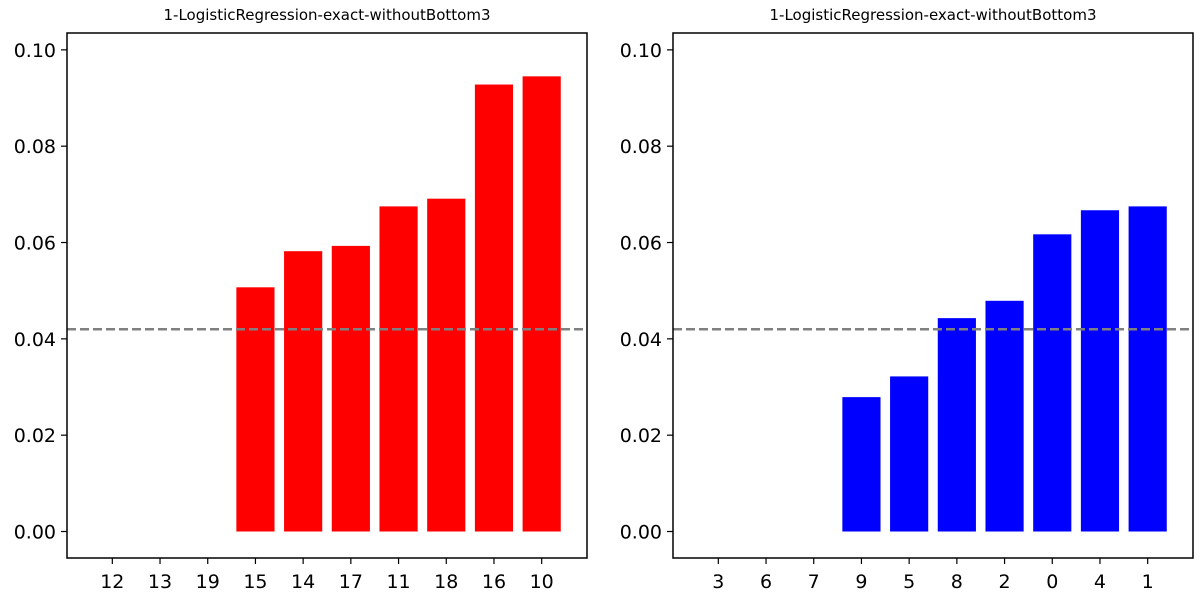 This screenshot has height=600, width=1200. Describe the element at coordinates (766, 582) in the screenshot. I see `x-tick-label: 6` at that location.